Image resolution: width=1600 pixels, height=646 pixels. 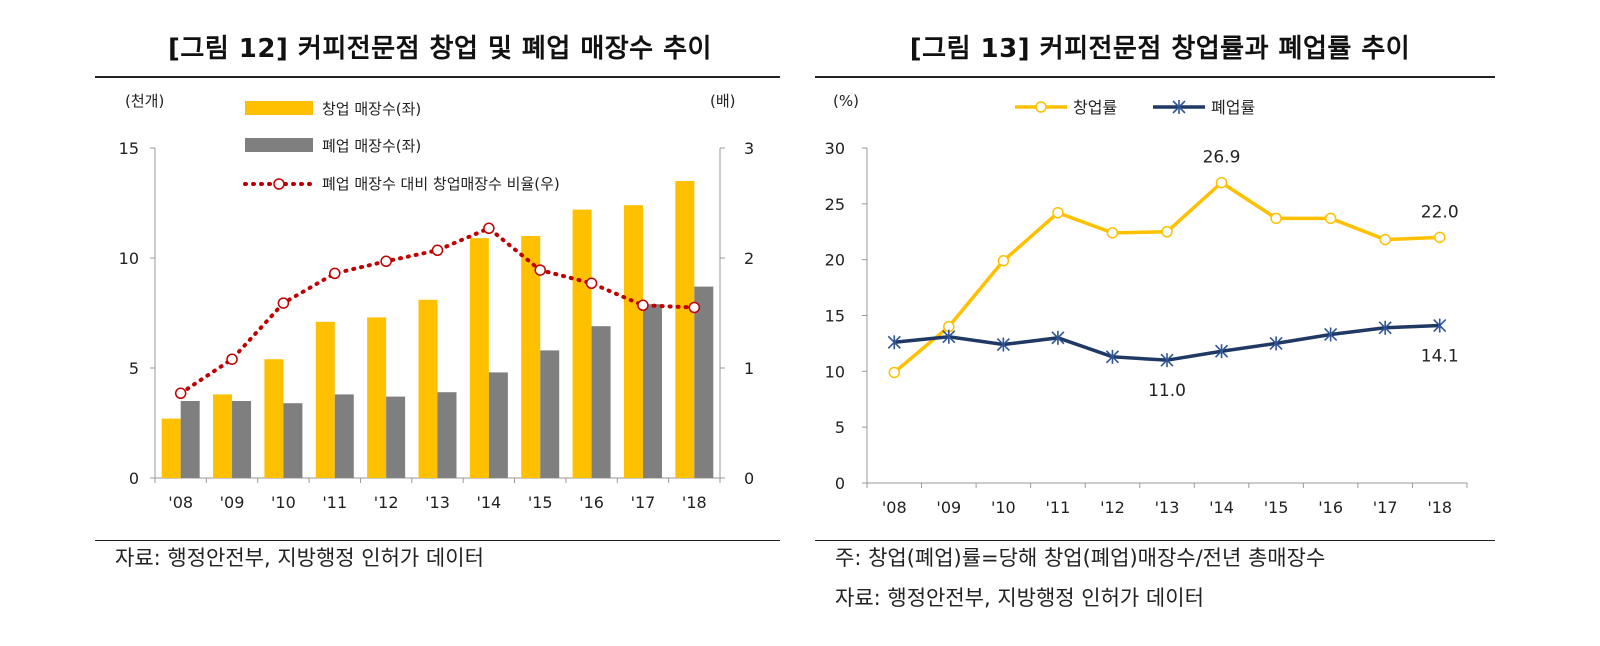 I want to click on y-tick-label: 10, so click(x=835, y=371).